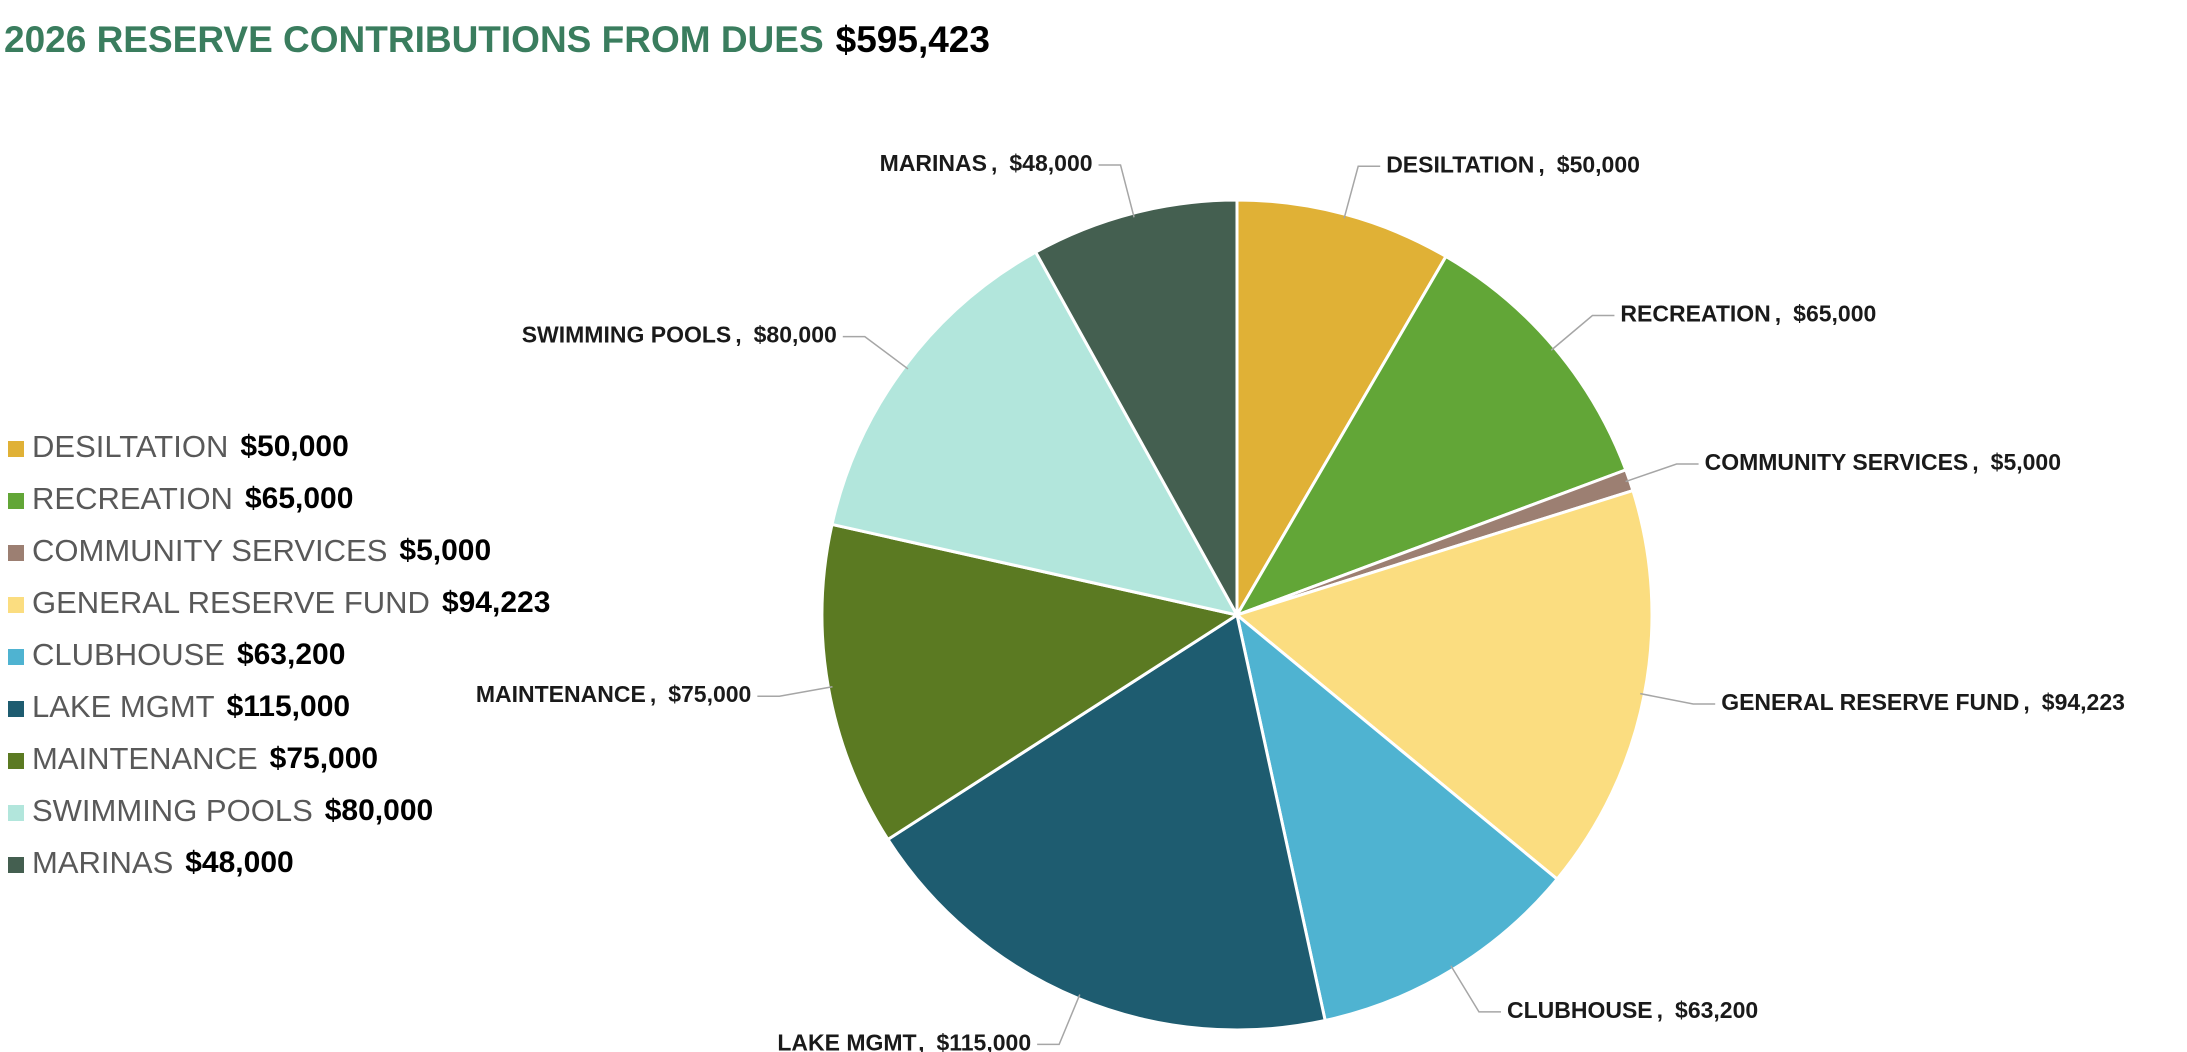 This screenshot has height=1052, width=2187. I want to click on data-label-category: DESILTATION, so click(1460, 164).